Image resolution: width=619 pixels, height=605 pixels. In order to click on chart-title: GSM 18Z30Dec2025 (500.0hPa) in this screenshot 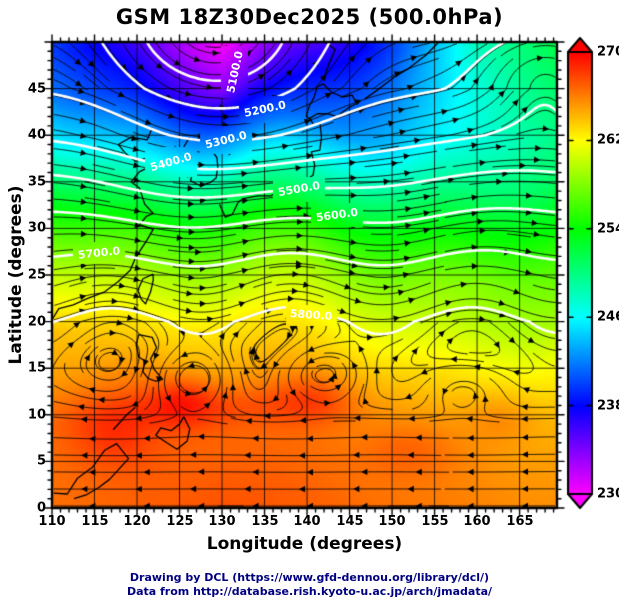, I will do `click(309, 17)`.